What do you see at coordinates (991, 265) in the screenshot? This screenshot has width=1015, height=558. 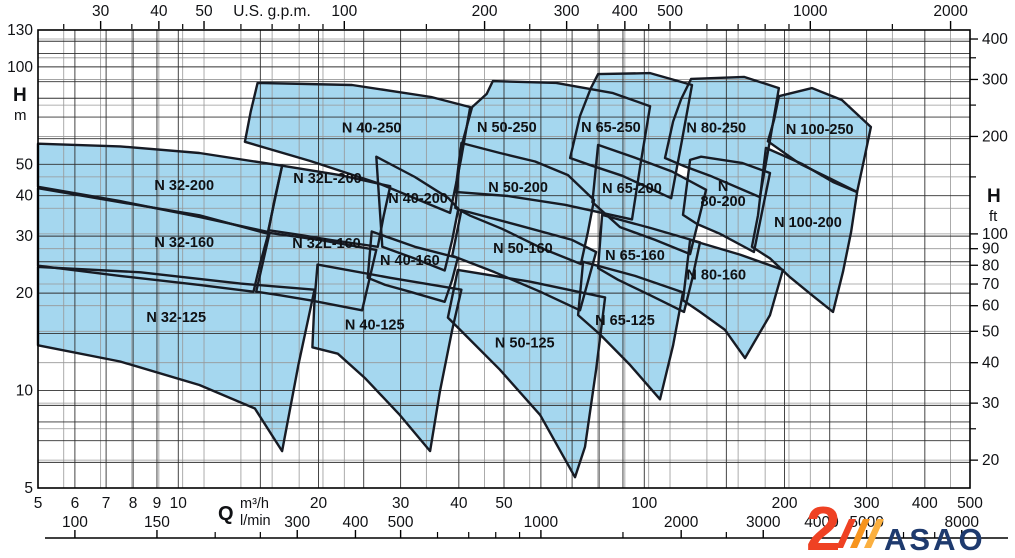 I see `right-axis-tick-label: 80` at bounding box center [991, 265].